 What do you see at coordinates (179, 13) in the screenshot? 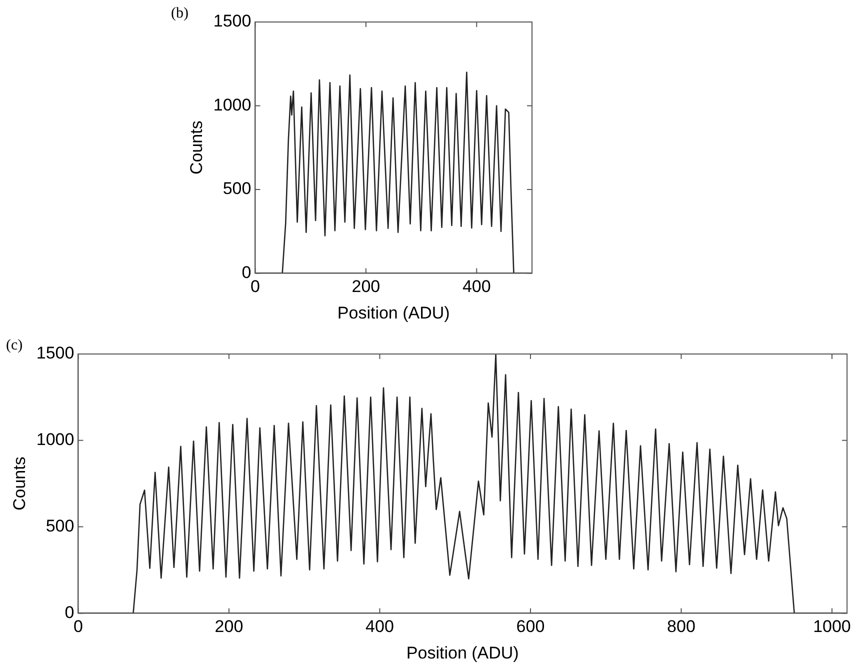
I see `text: (b)` at bounding box center [179, 13].